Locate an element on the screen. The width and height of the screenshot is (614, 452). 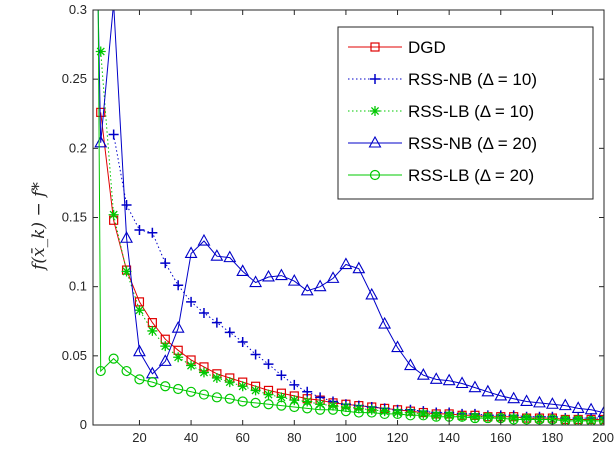
legend-label: RSS-NB (Δ = 20) is located at coordinates (472, 143).